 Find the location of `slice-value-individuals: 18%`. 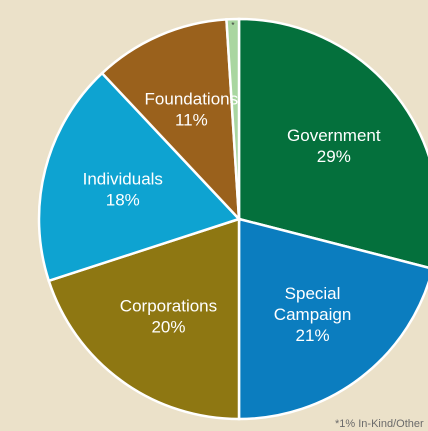

slice-value-individuals: 18% is located at coordinates (123, 200).